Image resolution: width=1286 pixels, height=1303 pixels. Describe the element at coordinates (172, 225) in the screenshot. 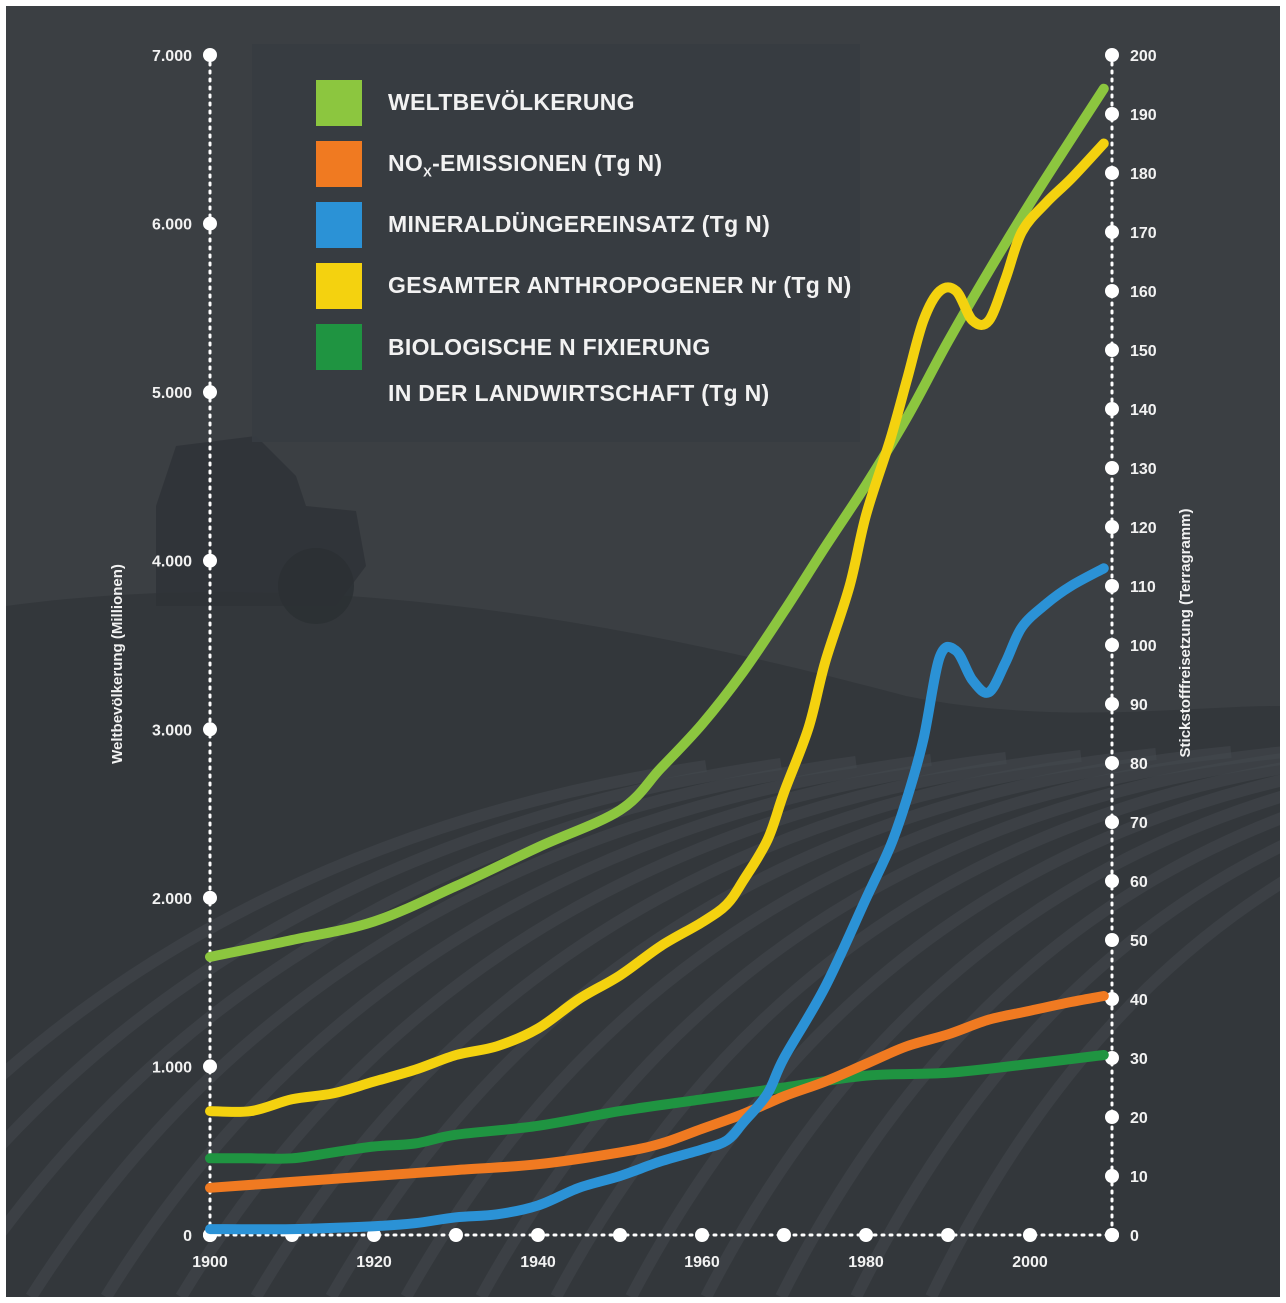

I see `y-left-tick-label: 6.000` at that location.